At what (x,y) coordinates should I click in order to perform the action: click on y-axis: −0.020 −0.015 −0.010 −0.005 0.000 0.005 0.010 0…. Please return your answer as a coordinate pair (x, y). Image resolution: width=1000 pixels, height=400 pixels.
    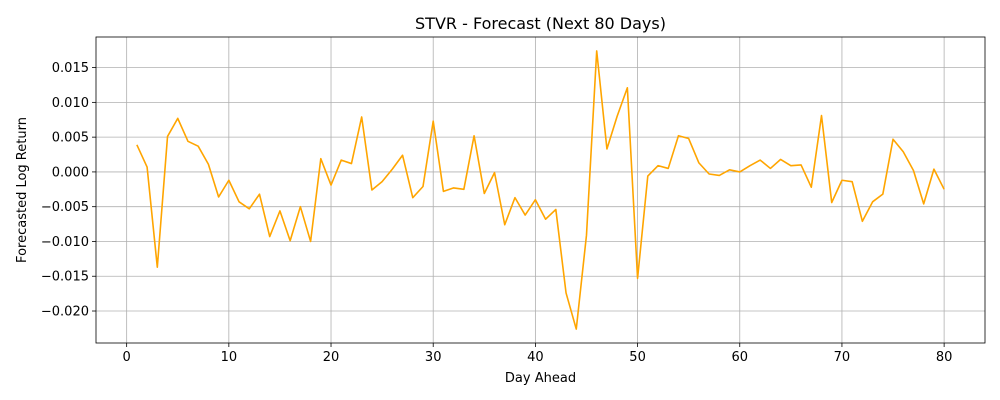
    Looking at the image, I should click on (68, 190).